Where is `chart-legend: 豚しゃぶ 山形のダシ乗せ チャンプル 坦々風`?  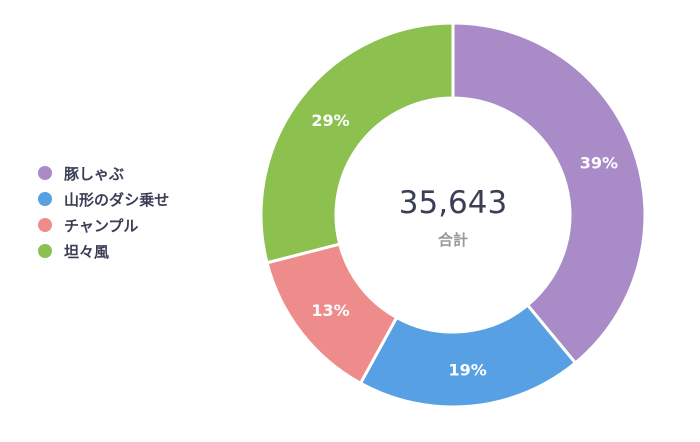
chart-legend: 豚しゃぶ 山形のダシ乗せ チャンプル 坦々風 is located at coordinates (103, 212).